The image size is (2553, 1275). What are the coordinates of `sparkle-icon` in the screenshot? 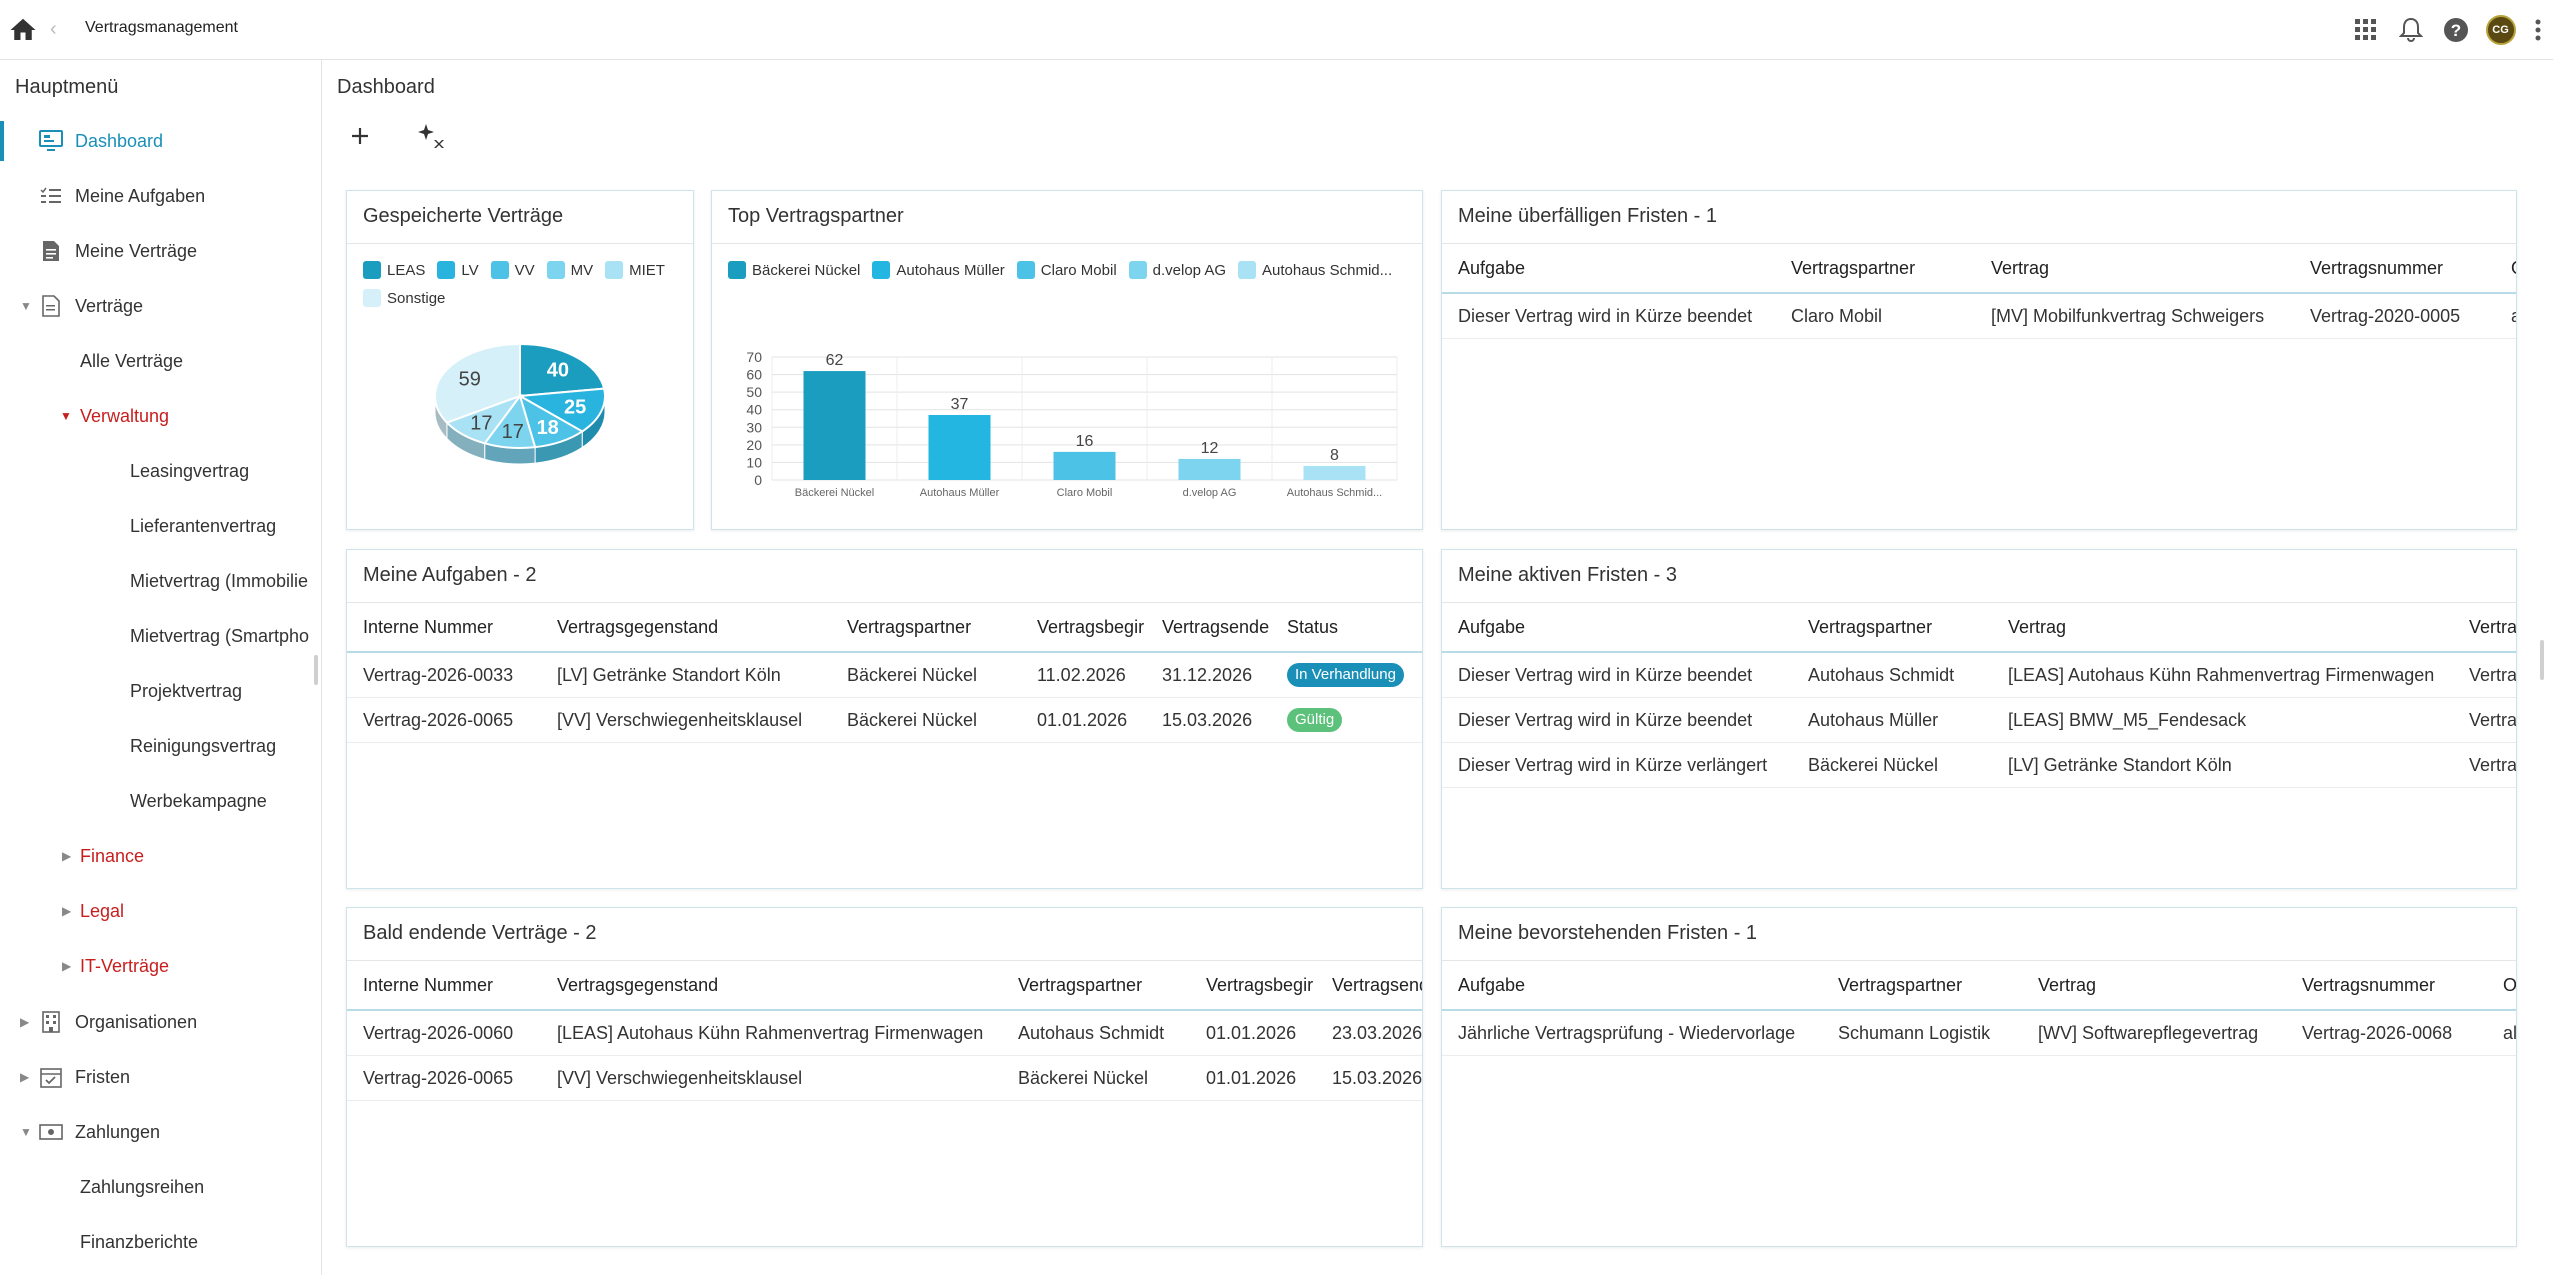 It's located at (431, 137).